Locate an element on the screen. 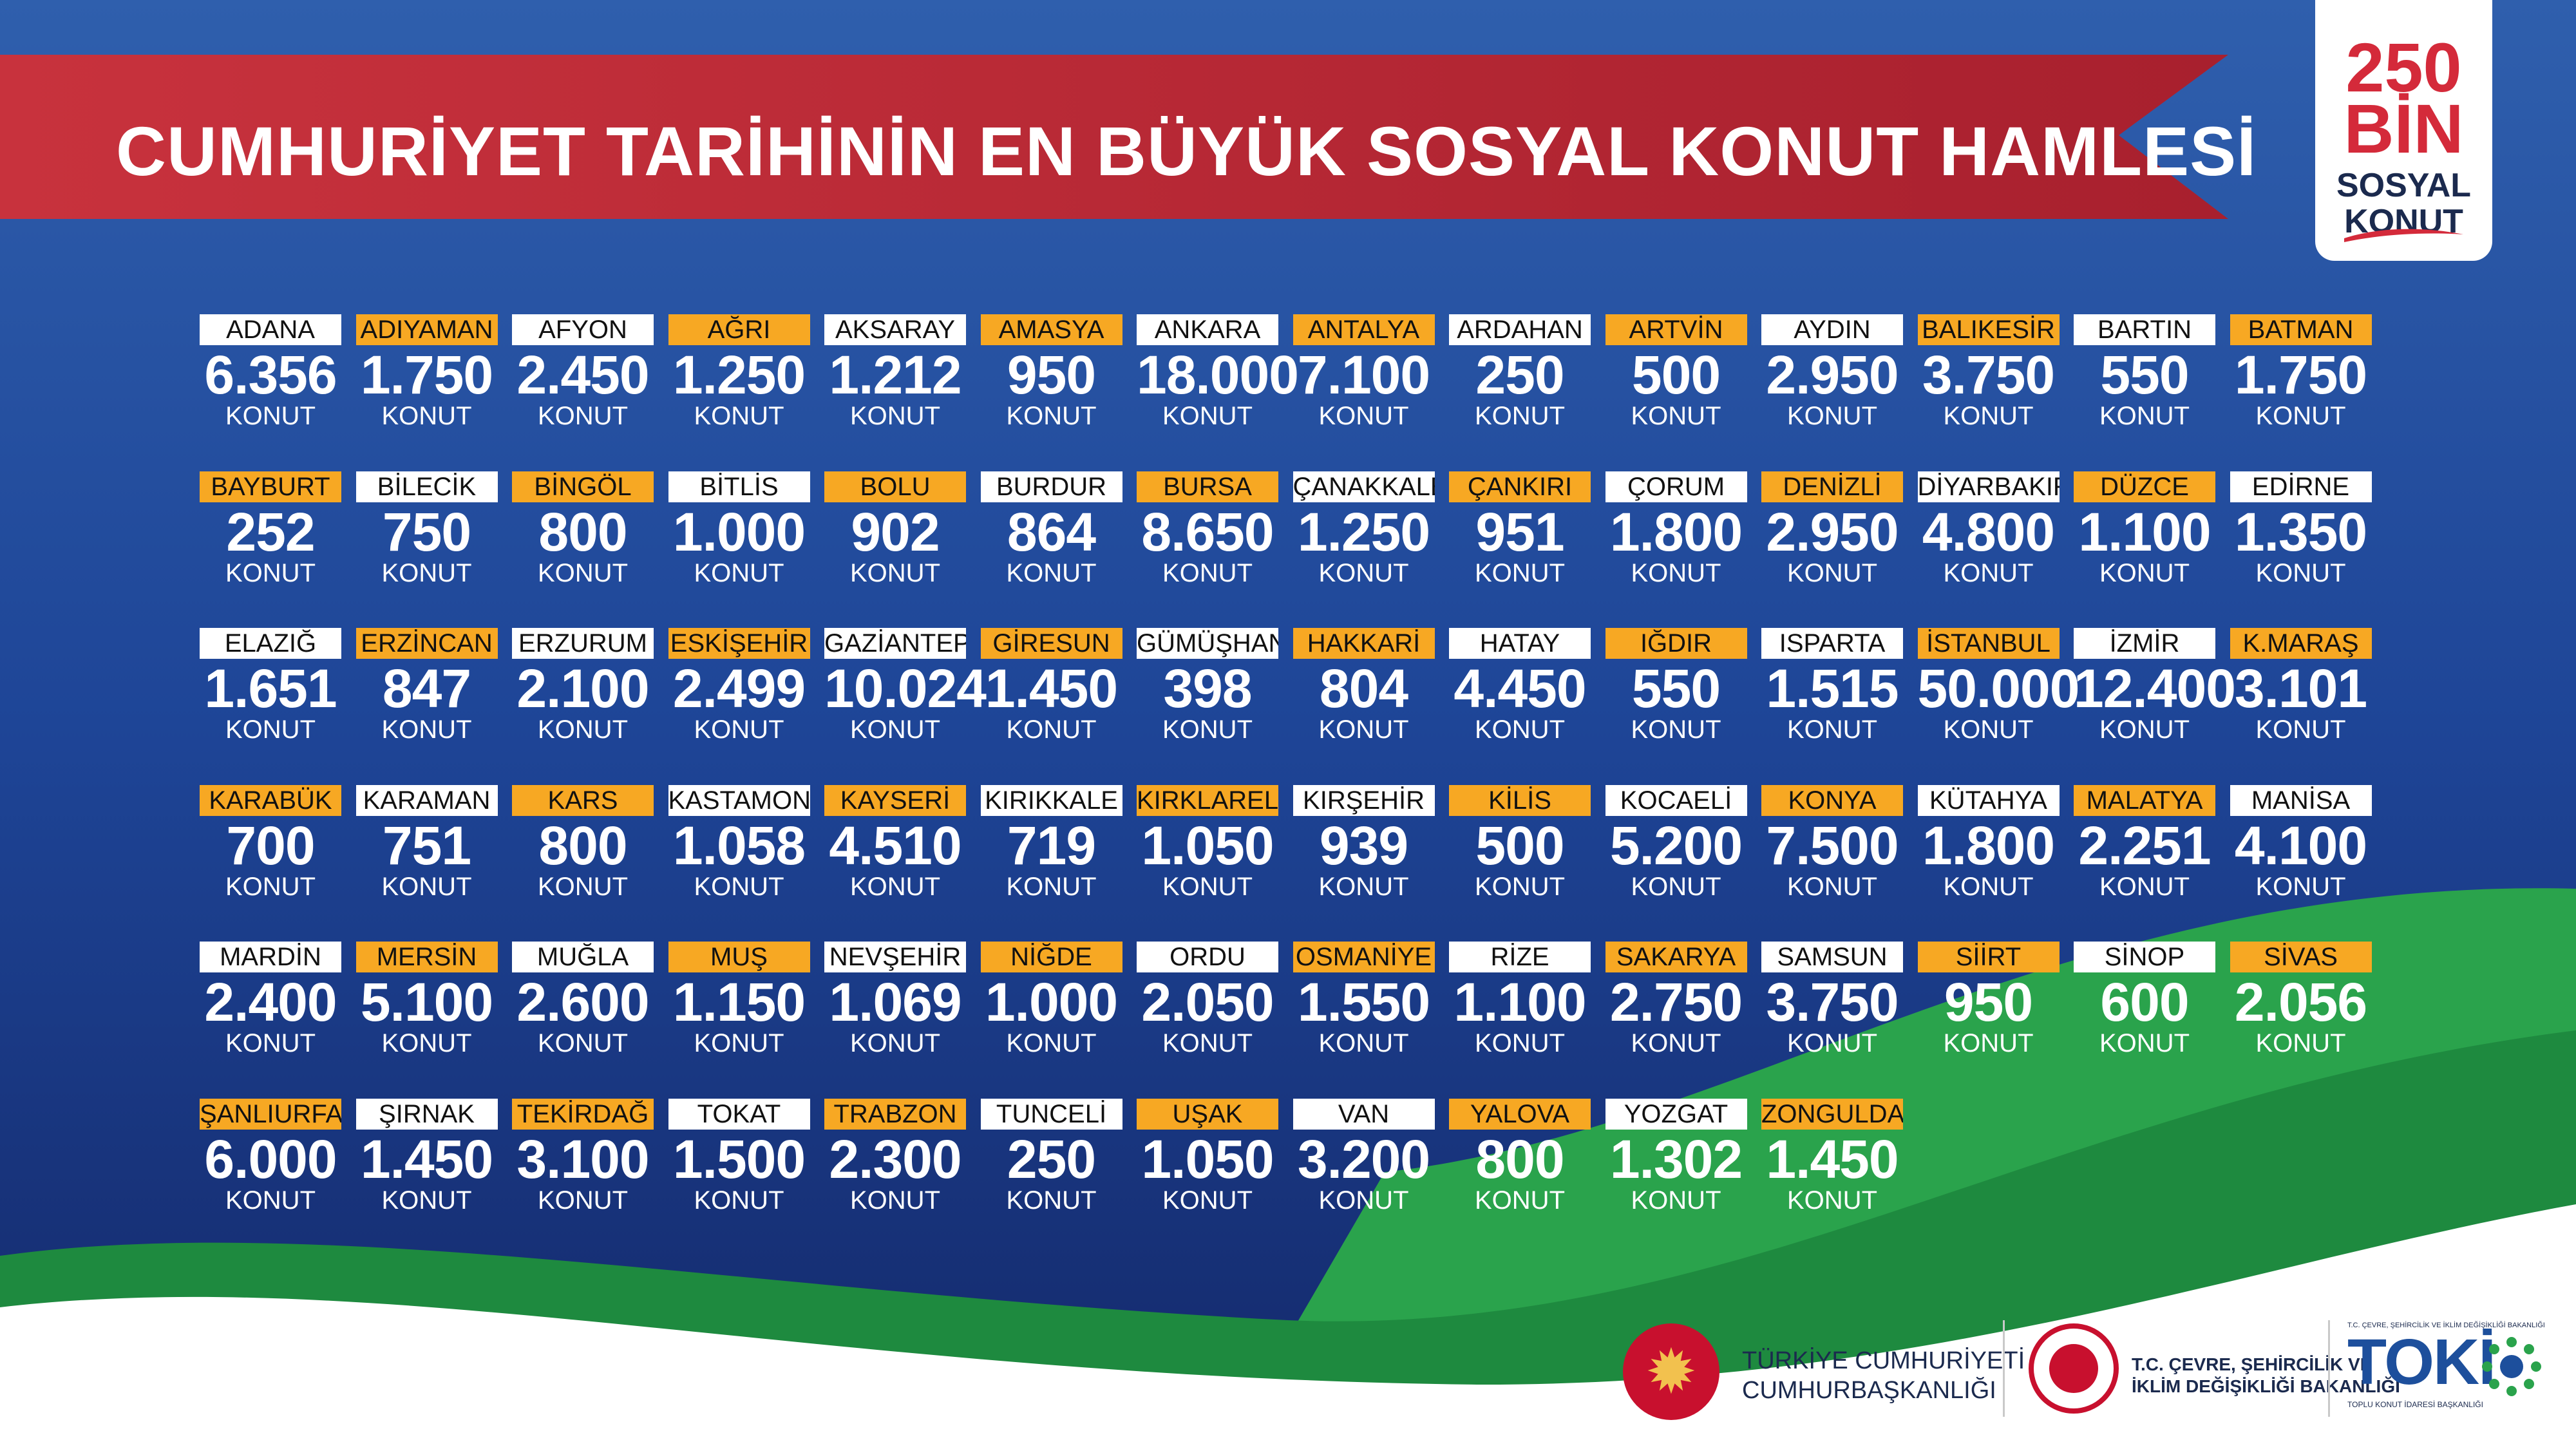 The width and height of the screenshot is (2576, 1449). city-name: MUŞ is located at coordinates (739, 957).